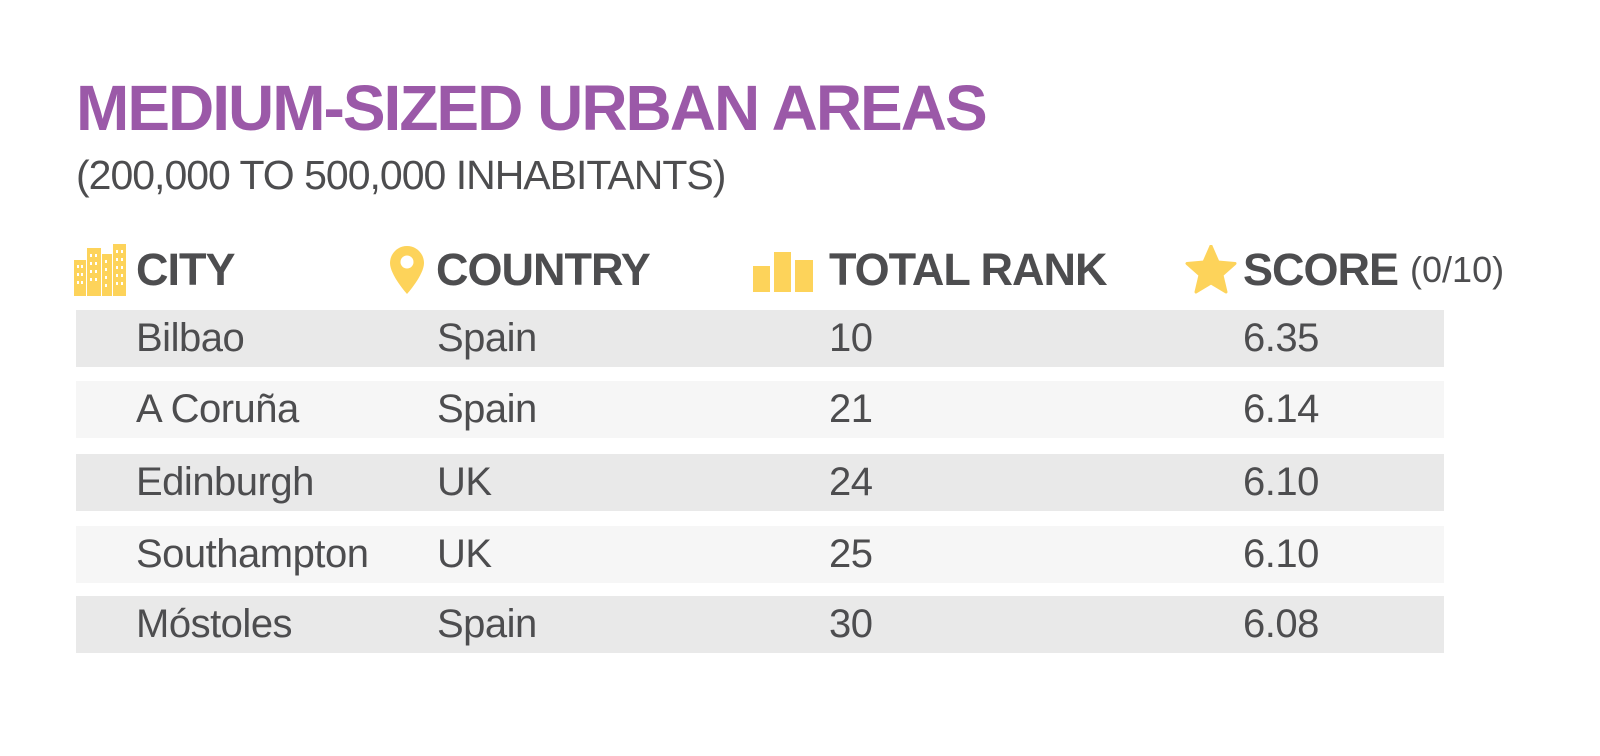  I want to click on rank-cell: 24, so click(851, 482).